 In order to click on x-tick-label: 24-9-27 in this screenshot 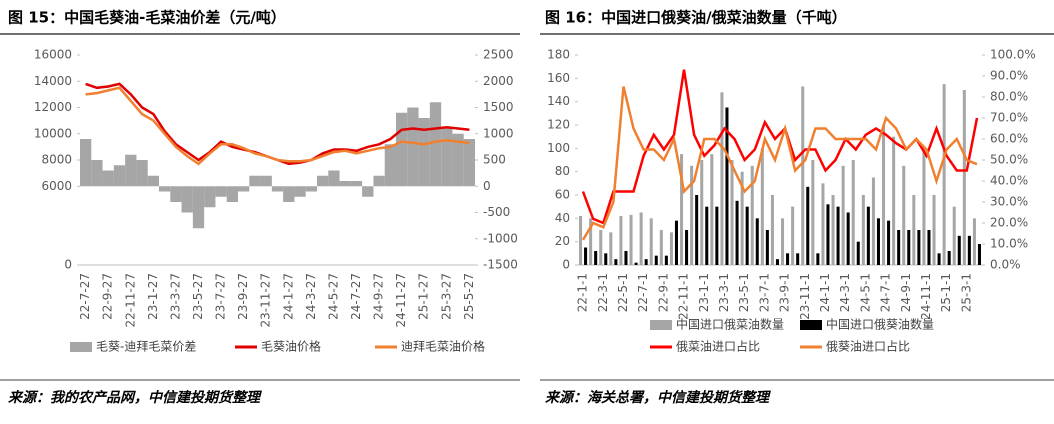, I will do `click(379, 296)`.